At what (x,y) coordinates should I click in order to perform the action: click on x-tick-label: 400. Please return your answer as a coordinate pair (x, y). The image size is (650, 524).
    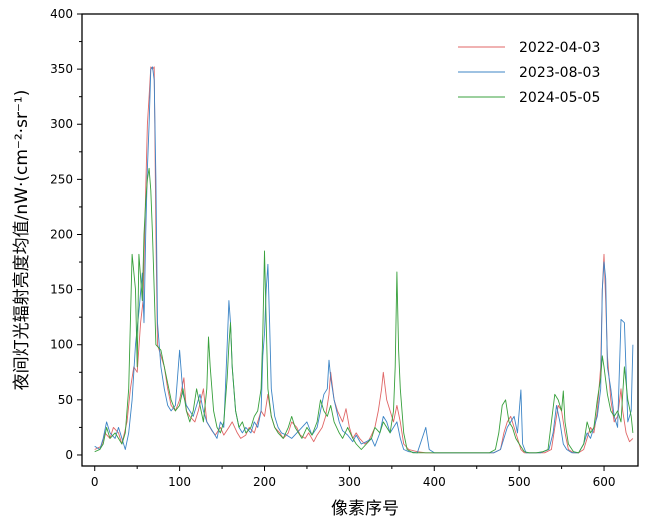
    Looking at the image, I should click on (434, 482).